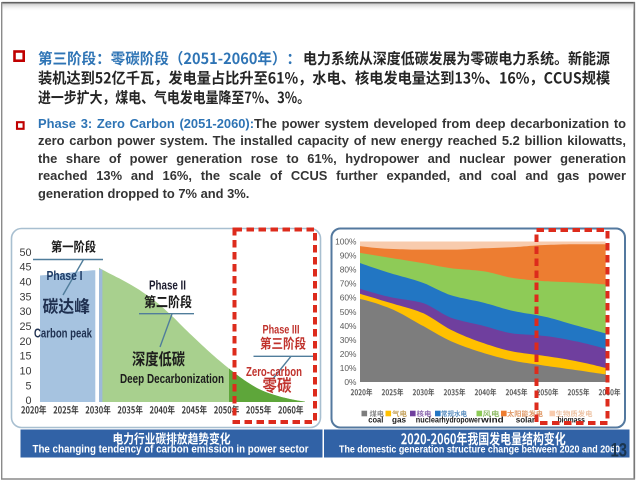 Image resolution: width=639 pixels, height=485 pixels. Describe the element at coordinates (25, 342) in the screenshot. I see `svg-text: 20` at that location.